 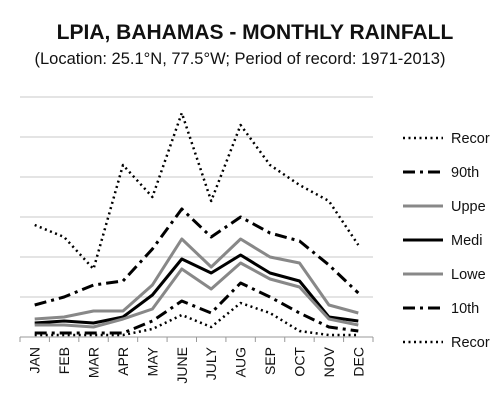 I want to click on chart-title: LPIA, BAHAMAS - MONTHLY RAINFALL, so click(x=255, y=32).